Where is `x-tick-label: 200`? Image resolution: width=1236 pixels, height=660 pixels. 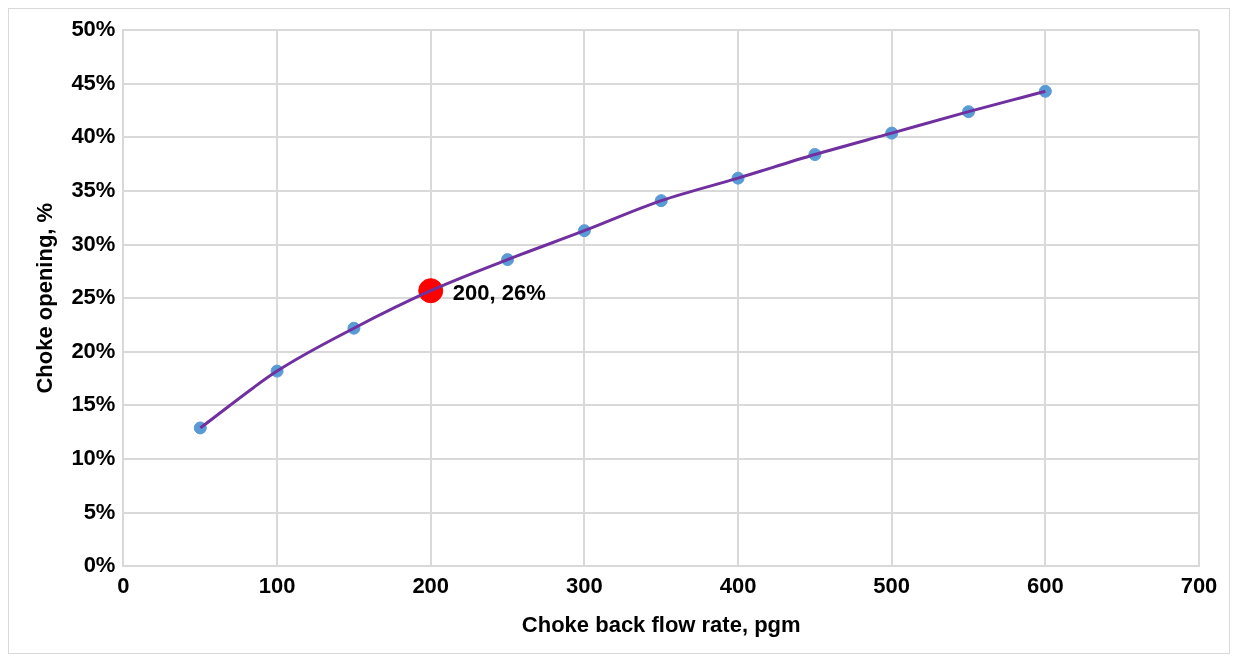 x-tick-label: 200 is located at coordinates (431, 586).